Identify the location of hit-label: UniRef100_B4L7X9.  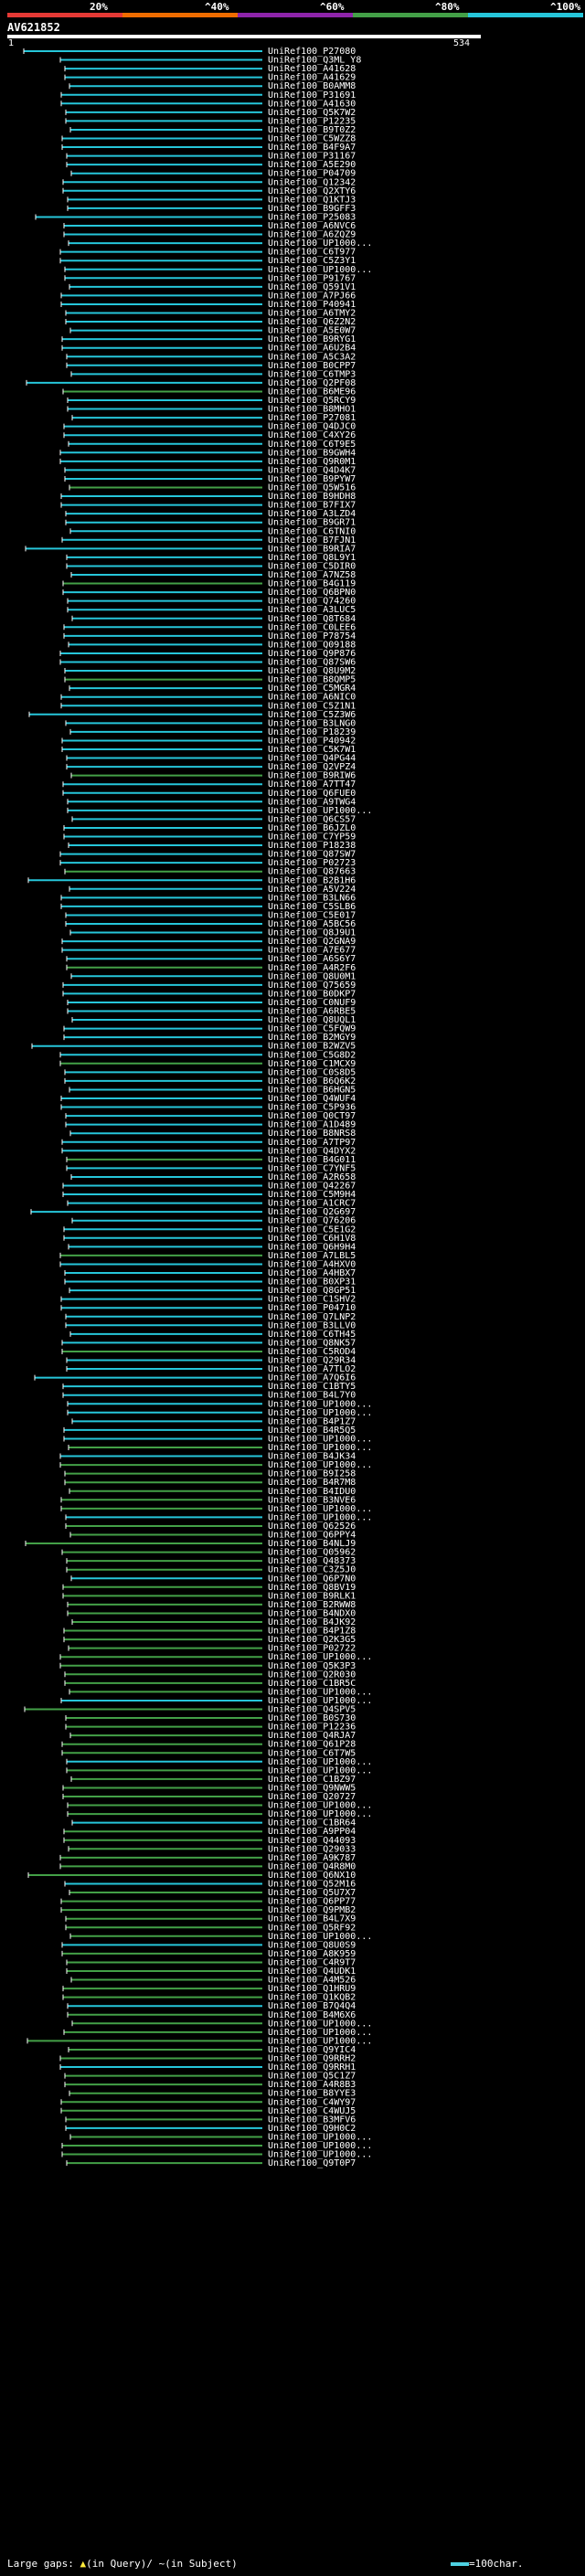
(312, 1919).